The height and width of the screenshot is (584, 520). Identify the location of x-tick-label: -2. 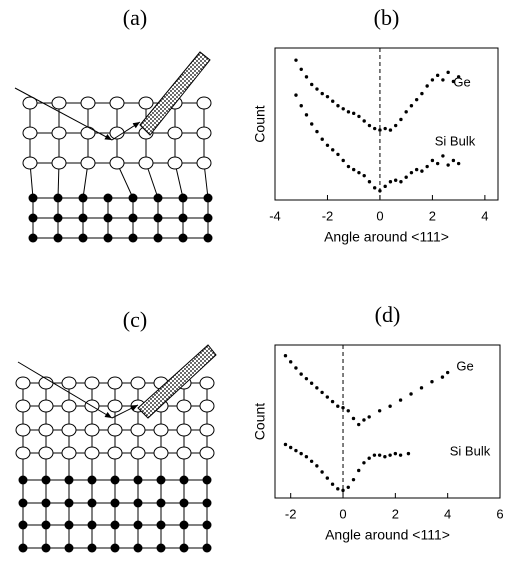
(328, 215).